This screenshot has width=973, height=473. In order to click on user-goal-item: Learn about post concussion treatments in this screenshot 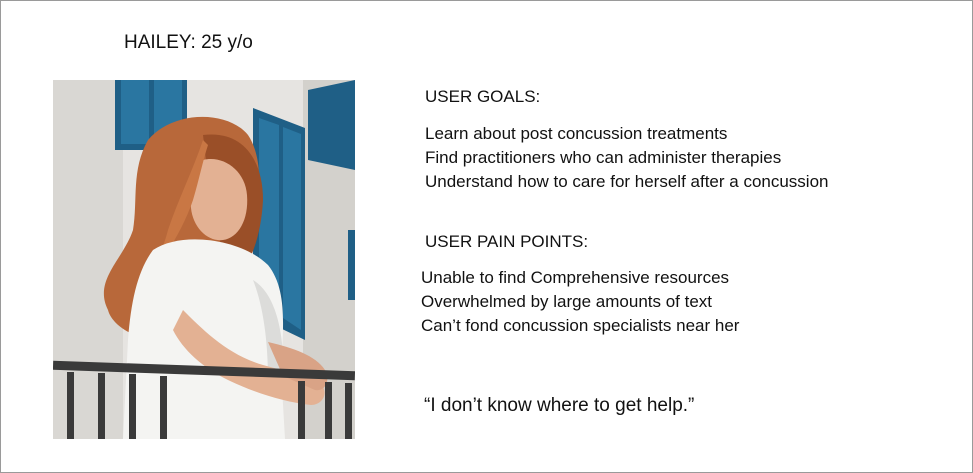, I will do `click(576, 133)`.